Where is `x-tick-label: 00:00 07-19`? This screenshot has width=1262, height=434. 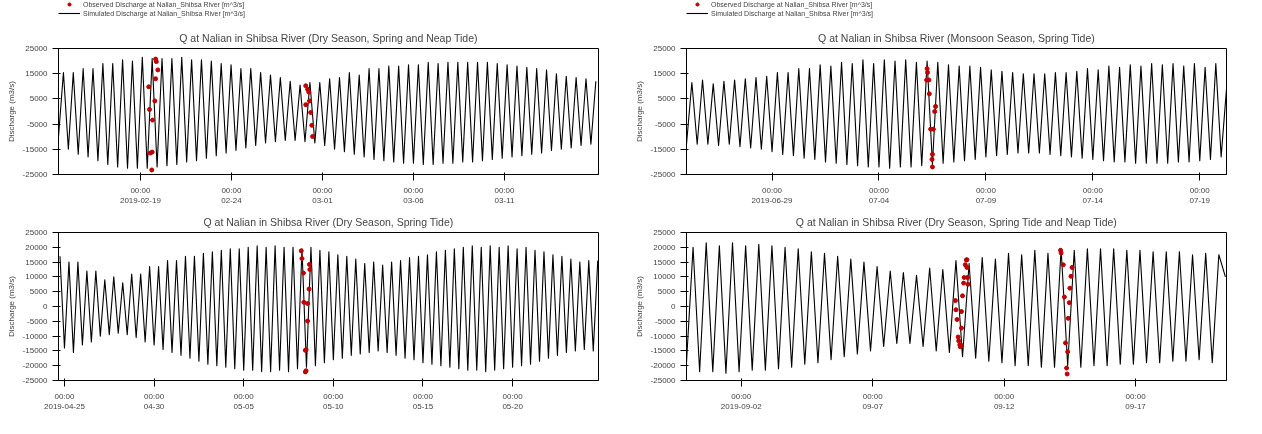 x-tick-label: 00:00 07-19 is located at coordinates (1200, 195).